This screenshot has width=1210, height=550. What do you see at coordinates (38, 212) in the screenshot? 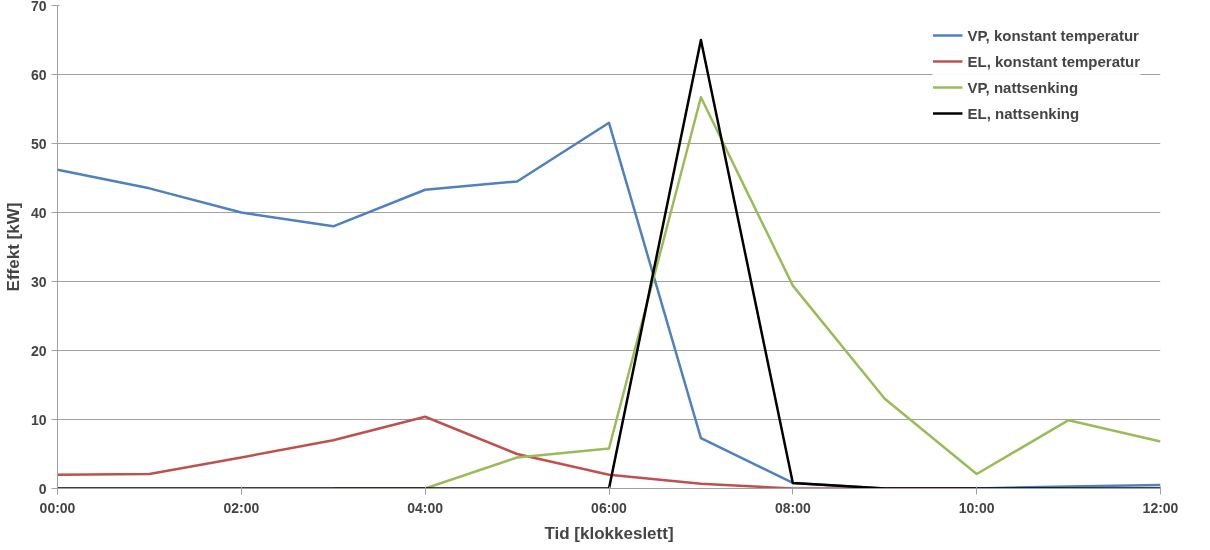
I see `y-tick-label: 40` at bounding box center [38, 212].